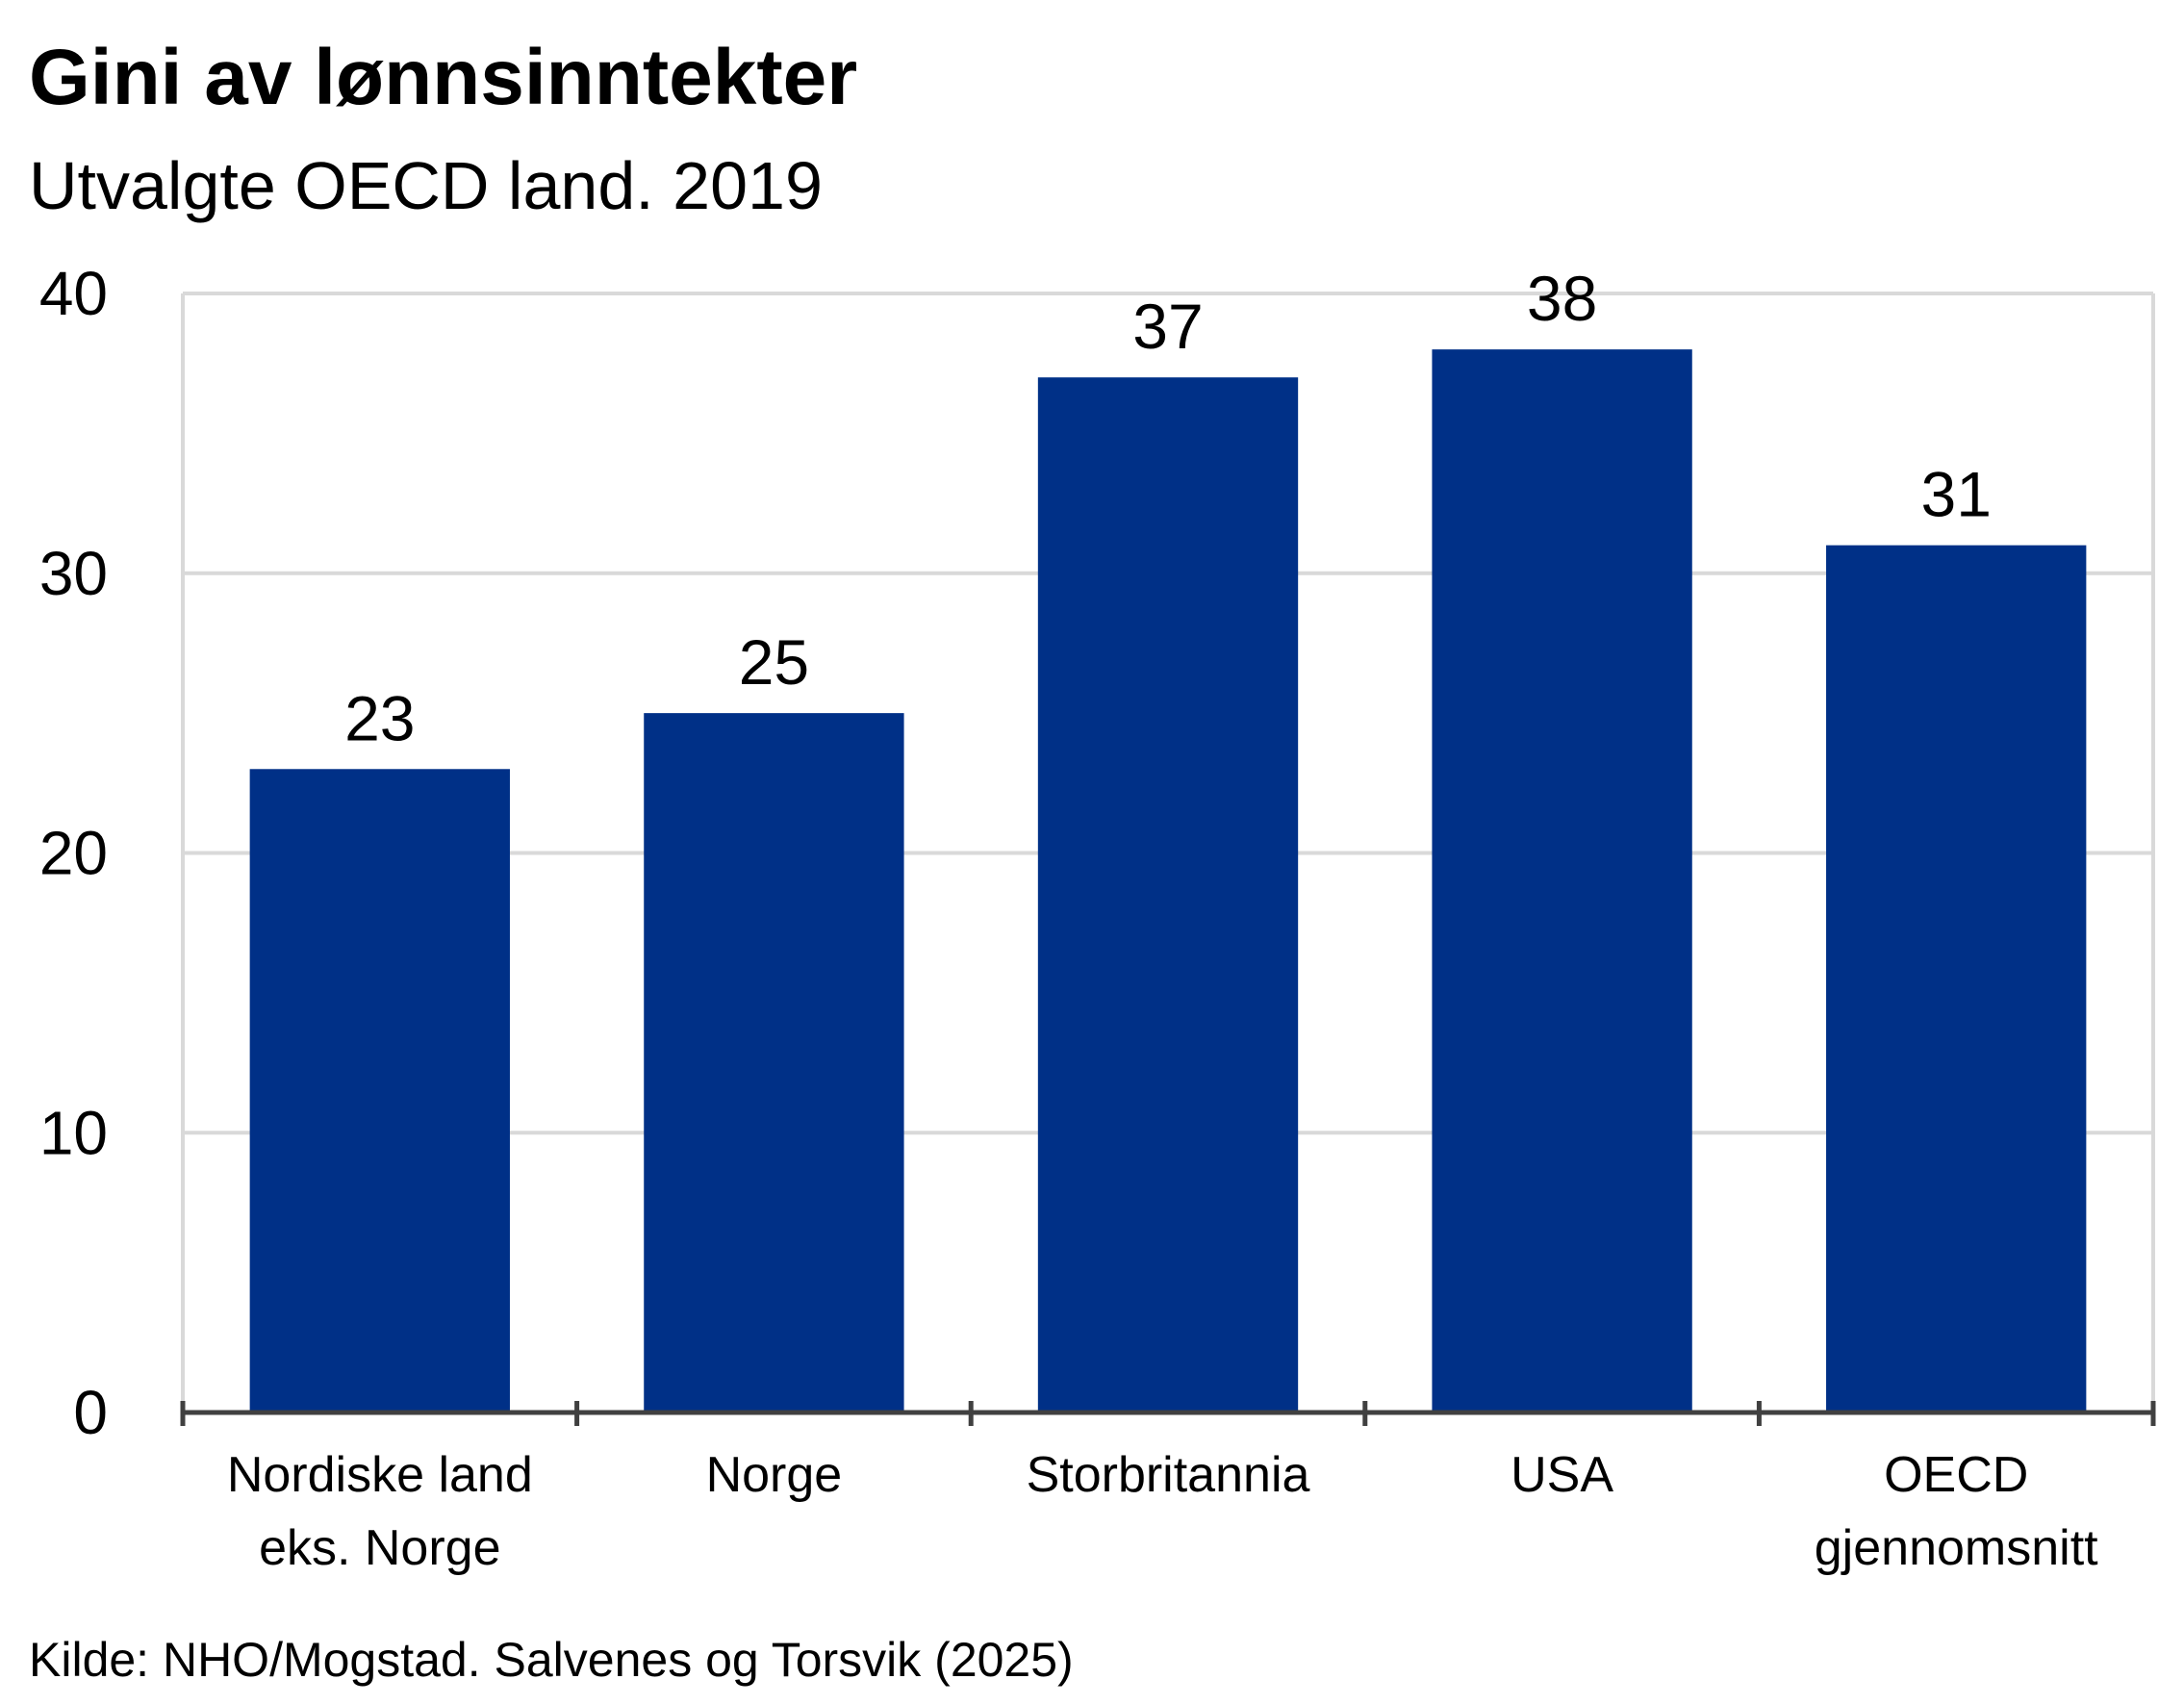 The image size is (2184, 1705). Describe the element at coordinates (1168, 1413) in the screenshot. I see `axes` at that location.